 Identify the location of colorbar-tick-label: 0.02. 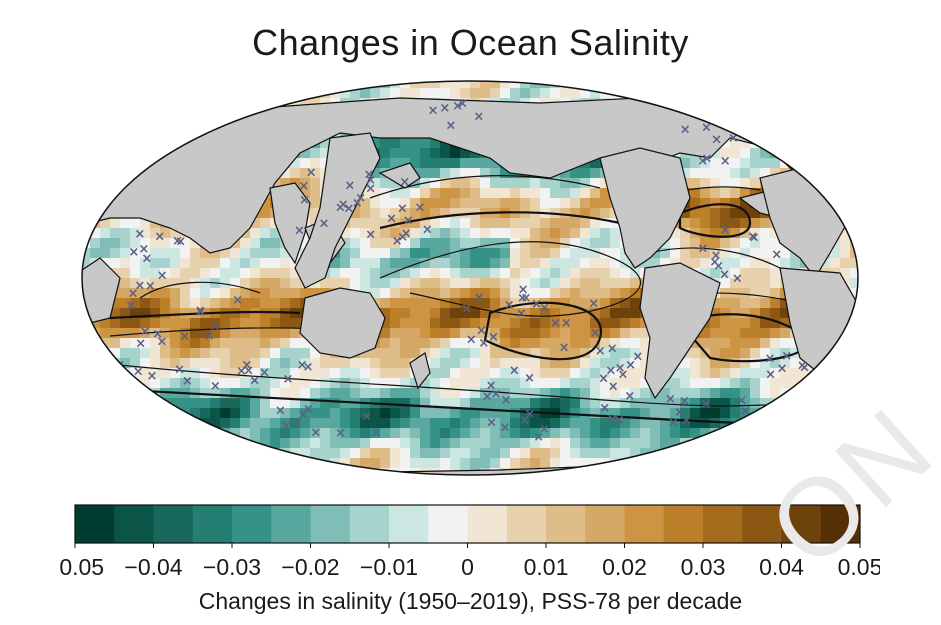
(624, 567).